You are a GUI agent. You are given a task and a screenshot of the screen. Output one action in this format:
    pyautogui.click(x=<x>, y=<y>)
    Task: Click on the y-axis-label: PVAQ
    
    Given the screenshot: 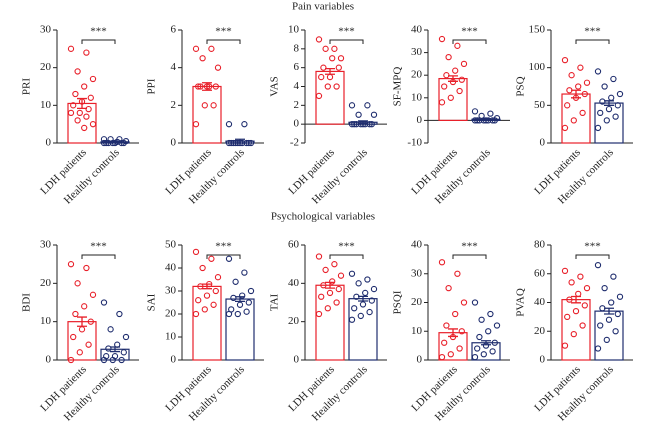 What is the action you would take?
    pyautogui.click(x=521, y=302)
    